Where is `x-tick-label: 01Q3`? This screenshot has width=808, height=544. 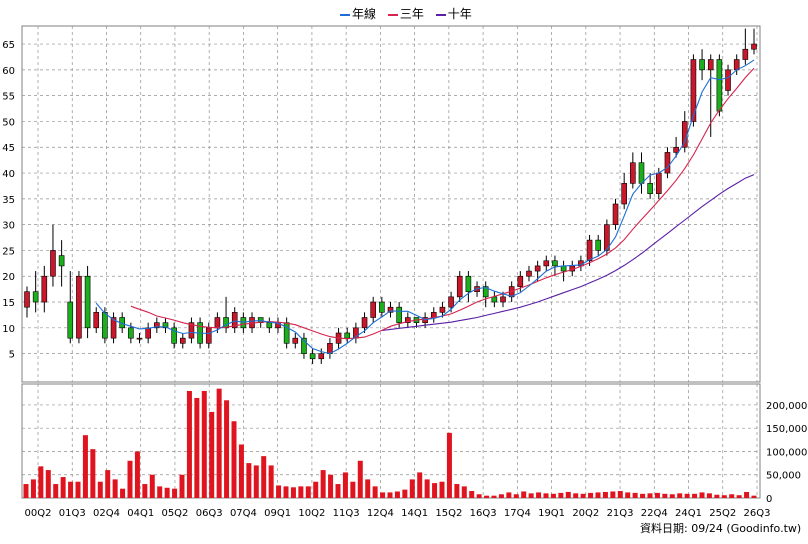
x-tick-label: 01Q3 is located at coordinates (72, 513).